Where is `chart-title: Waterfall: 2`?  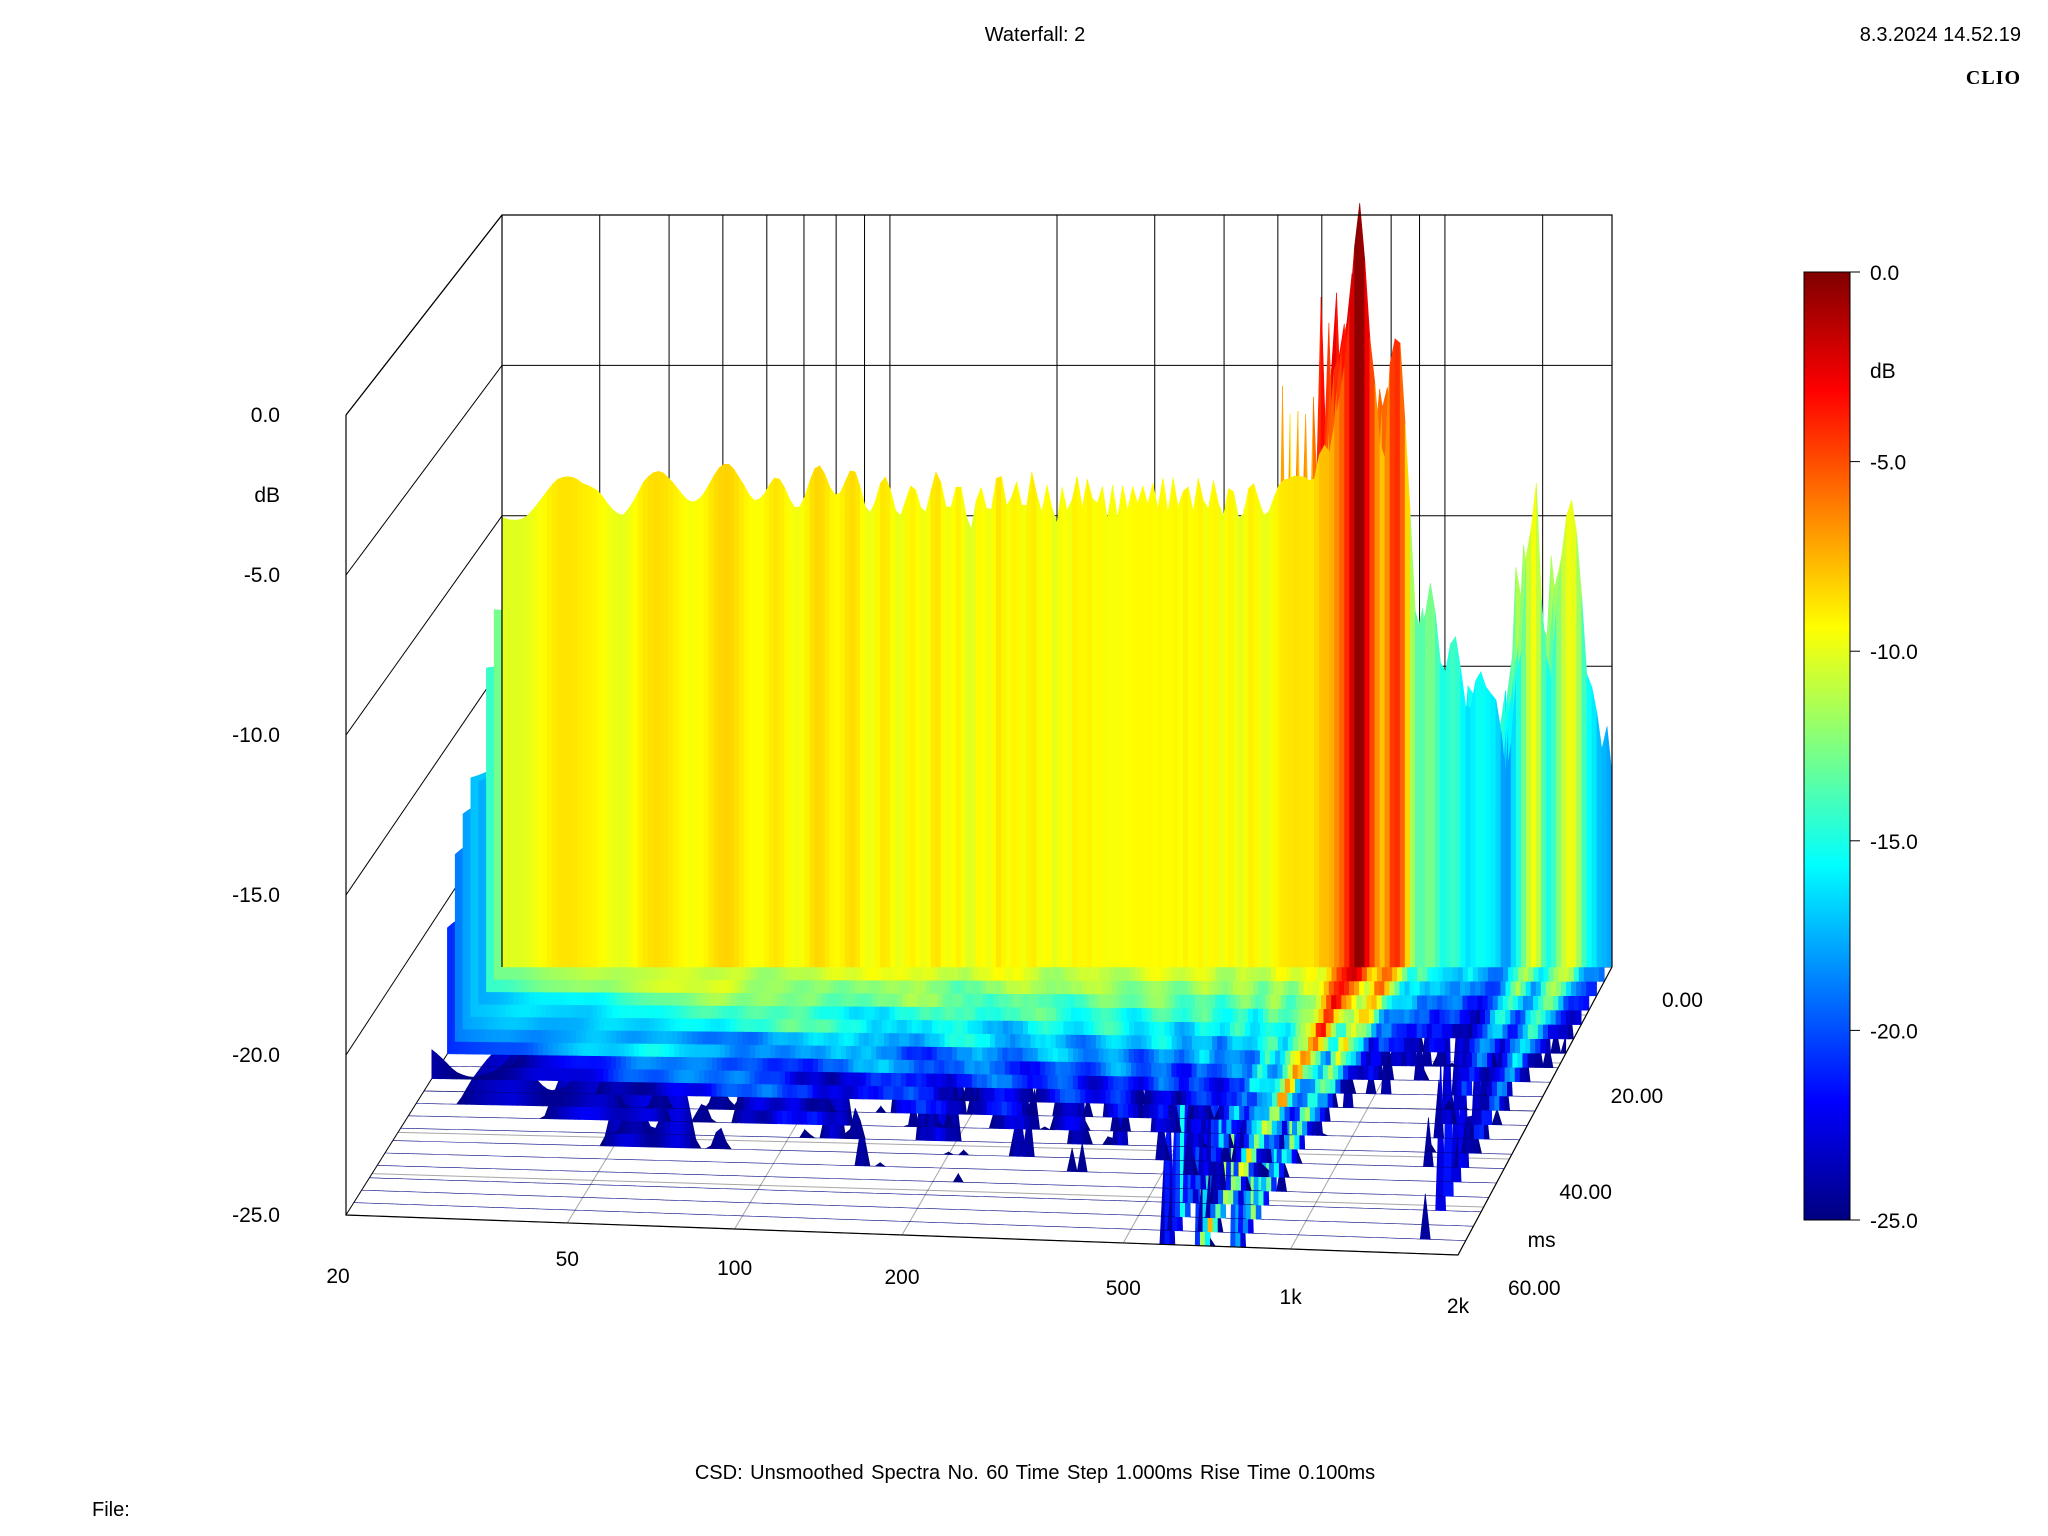
chart-title: Waterfall: 2 is located at coordinates (1035, 35).